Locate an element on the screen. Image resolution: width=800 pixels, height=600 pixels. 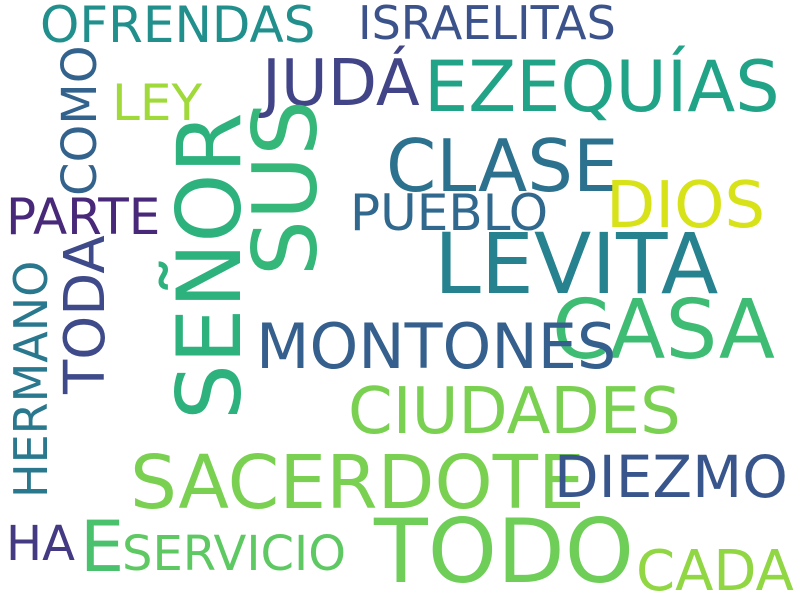
word-cada: CADA is located at coordinates (715, 569).